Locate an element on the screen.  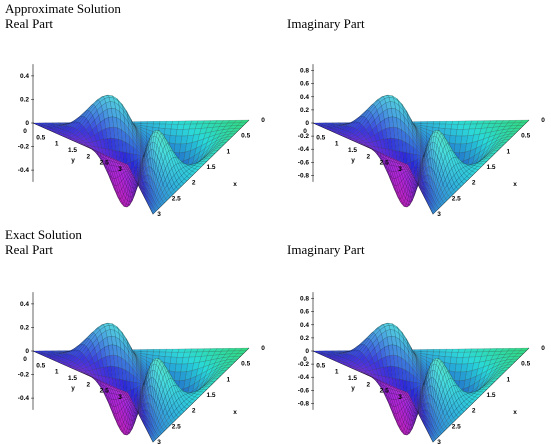
plot-3-label: Real Part is located at coordinates (29, 249).